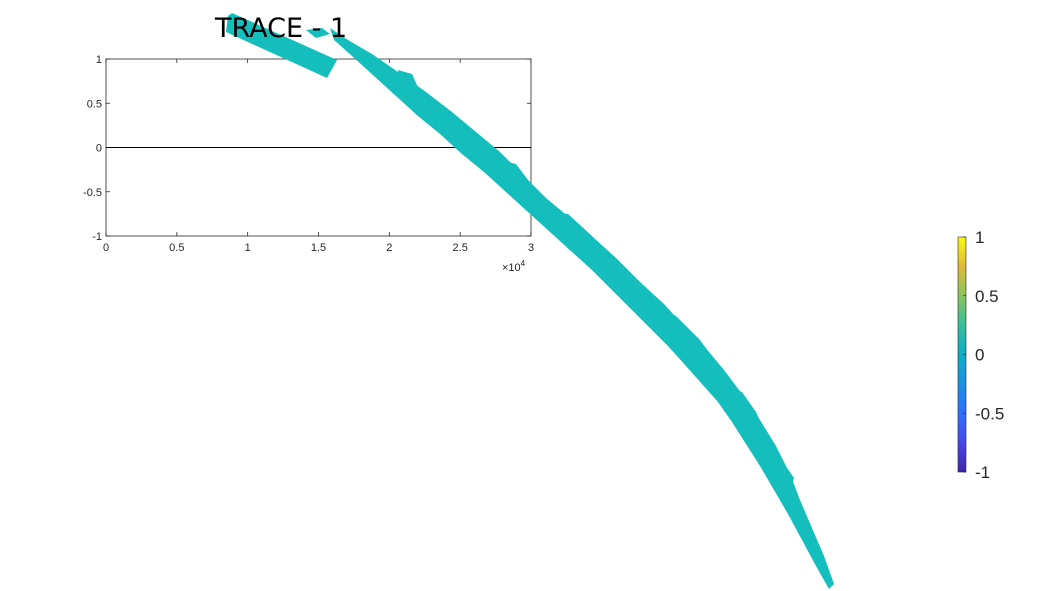 Image resolution: width=1063 pixels, height=591 pixels. What do you see at coordinates (248, 248) in the screenshot?
I see `x-tick-label: 1` at bounding box center [248, 248].